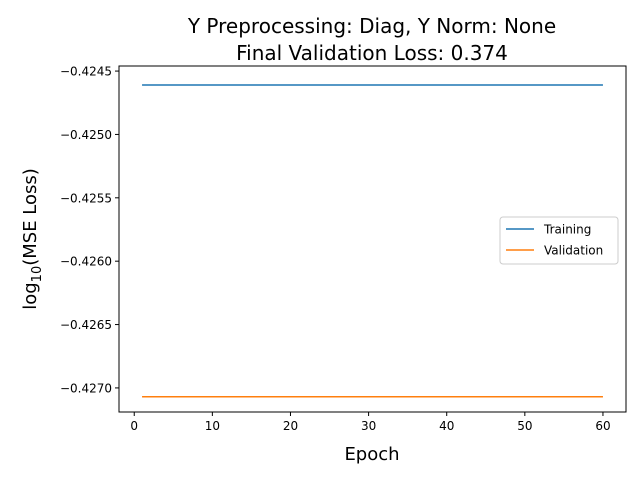 This screenshot has width=640, height=480. Describe the element at coordinates (86, 262) in the screenshot. I see `y-tick-label: −0.4260` at that location.